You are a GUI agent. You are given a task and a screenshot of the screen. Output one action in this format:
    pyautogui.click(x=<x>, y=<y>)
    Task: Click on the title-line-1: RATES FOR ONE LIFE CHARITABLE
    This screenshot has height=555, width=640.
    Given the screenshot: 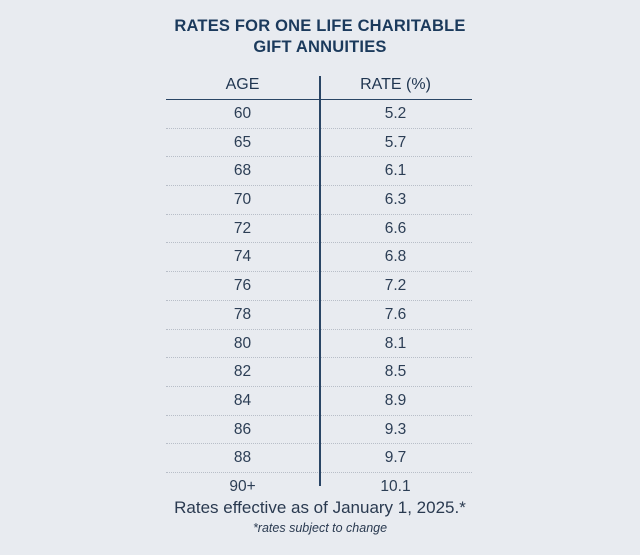 What is the action you would take?
    pyautogui.click(x=320, y=26)
    